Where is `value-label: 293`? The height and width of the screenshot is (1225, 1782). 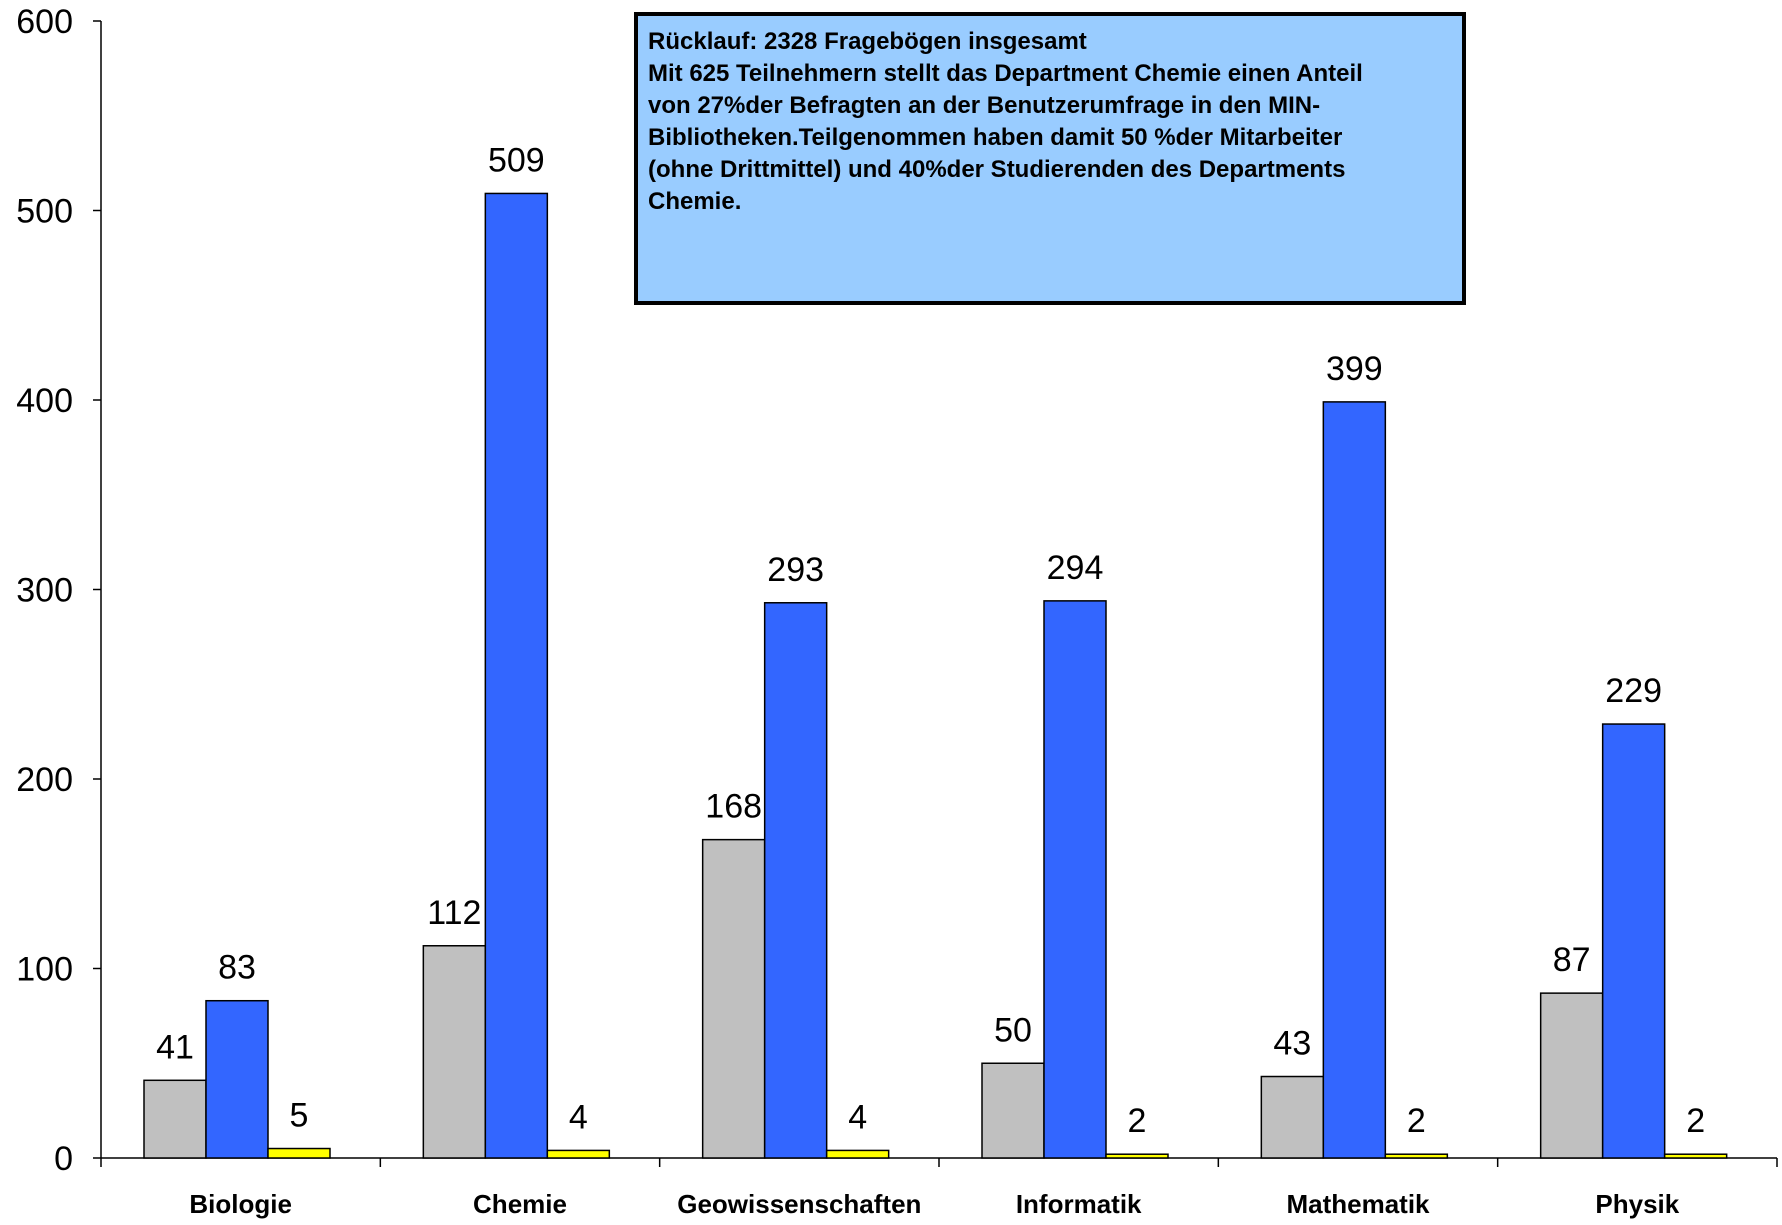 value-label: 293 is located at coordinates (795, 570).